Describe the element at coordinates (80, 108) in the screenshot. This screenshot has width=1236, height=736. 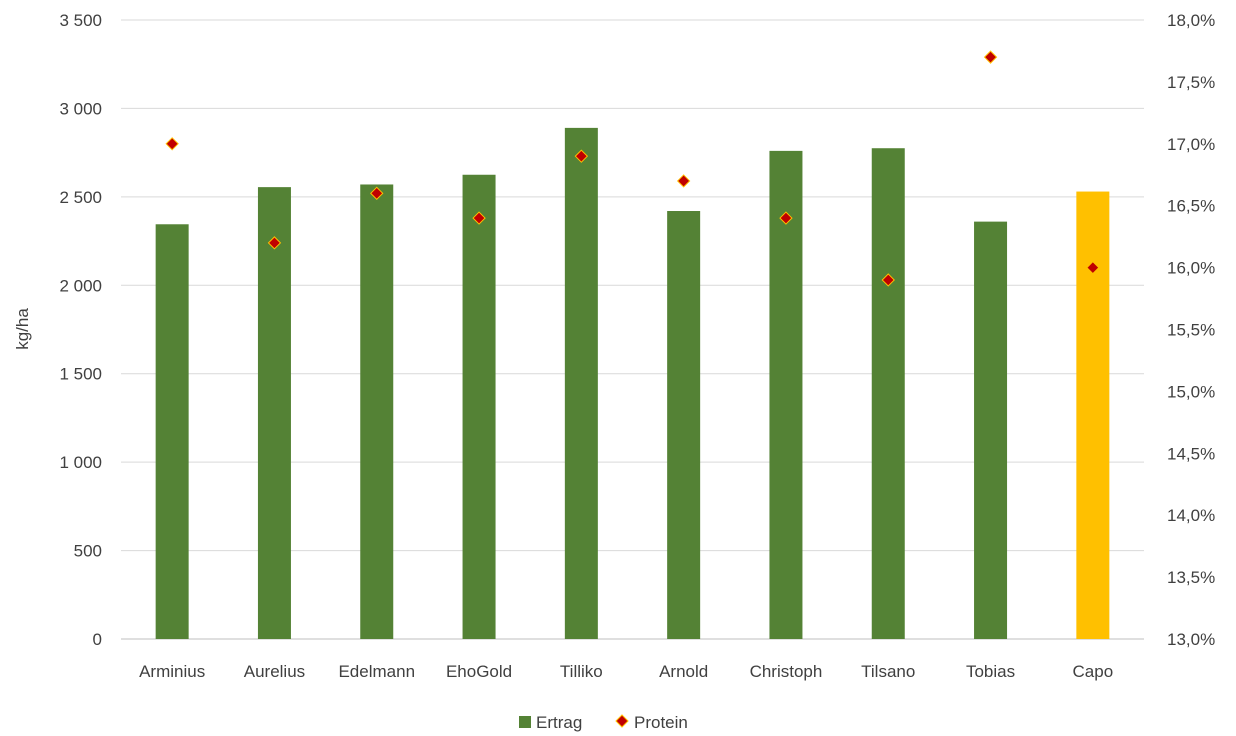
I see `y-tick-label-left: 3 000` at that location.